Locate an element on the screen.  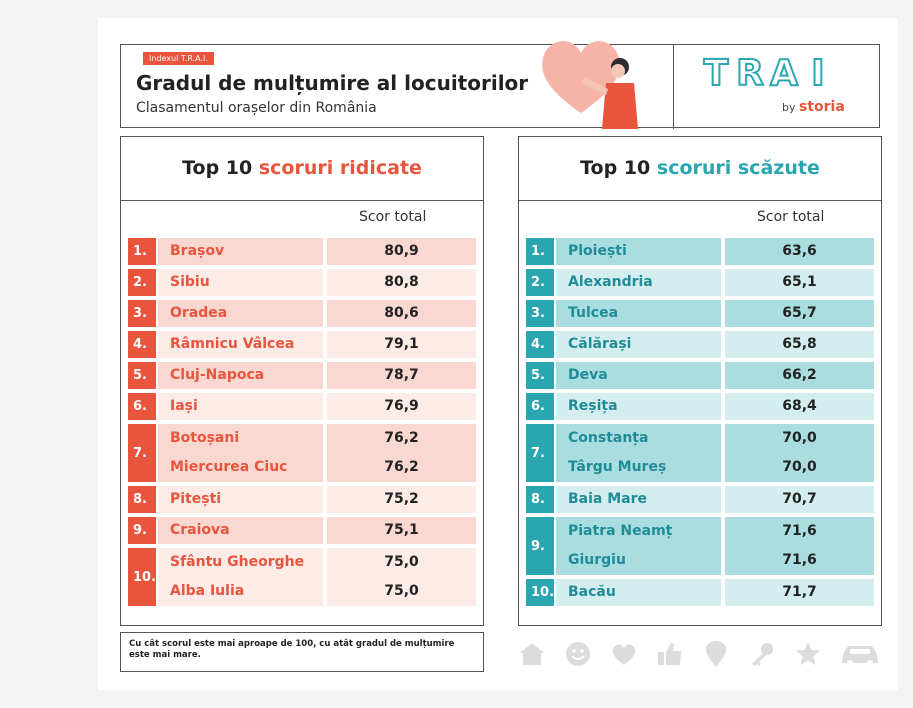
score-cell: 78,7 is located at coordinates (401, 375).